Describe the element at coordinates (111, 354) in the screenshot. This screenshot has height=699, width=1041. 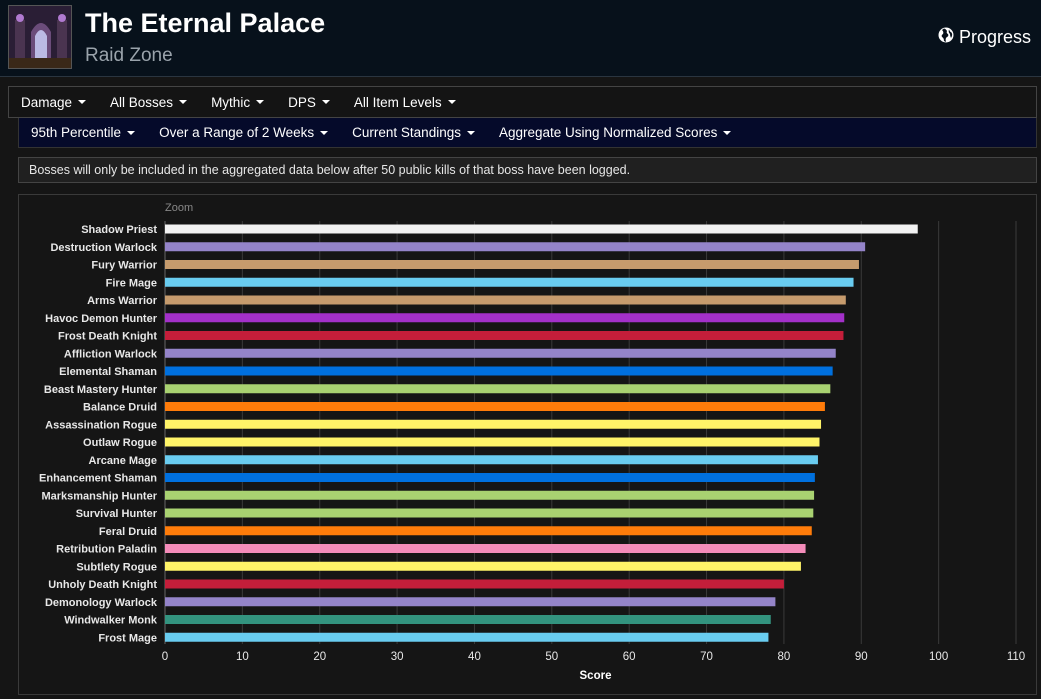
I see `category-label: Affliction Warlock` at that location.